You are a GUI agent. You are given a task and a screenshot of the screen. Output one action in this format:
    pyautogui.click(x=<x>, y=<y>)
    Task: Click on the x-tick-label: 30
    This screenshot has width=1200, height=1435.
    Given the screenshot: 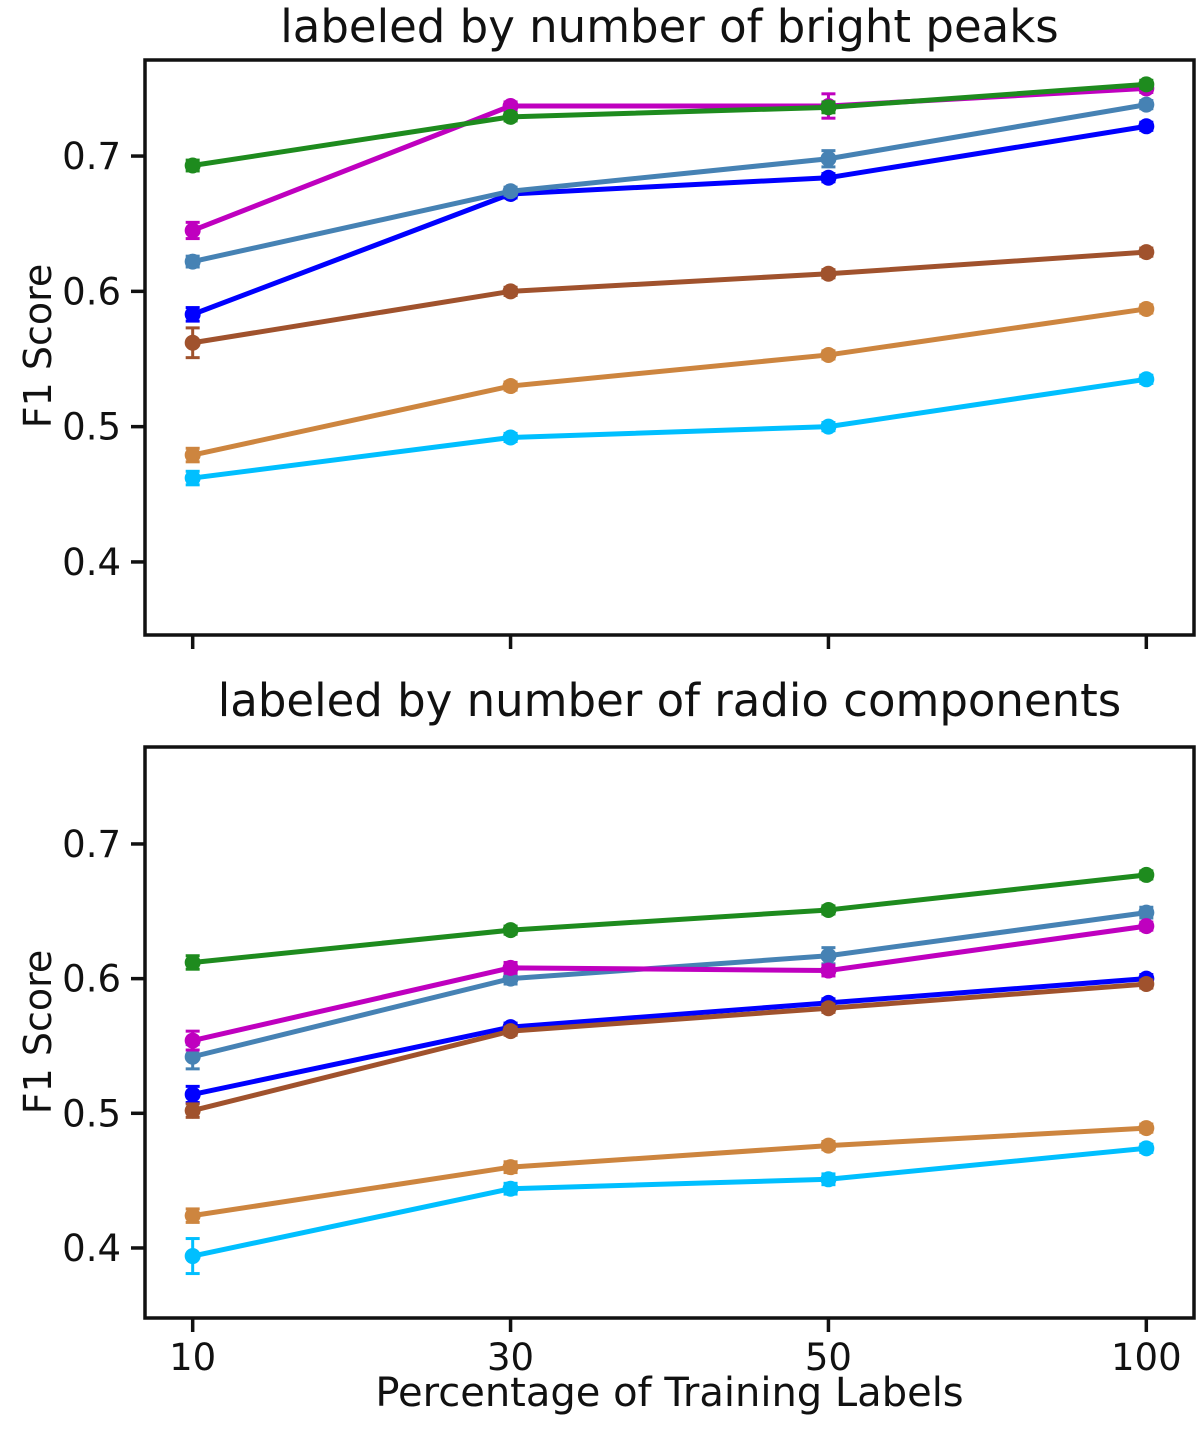 What is the action you would take?
    pyautogui.click(x=510, y=1357)
    